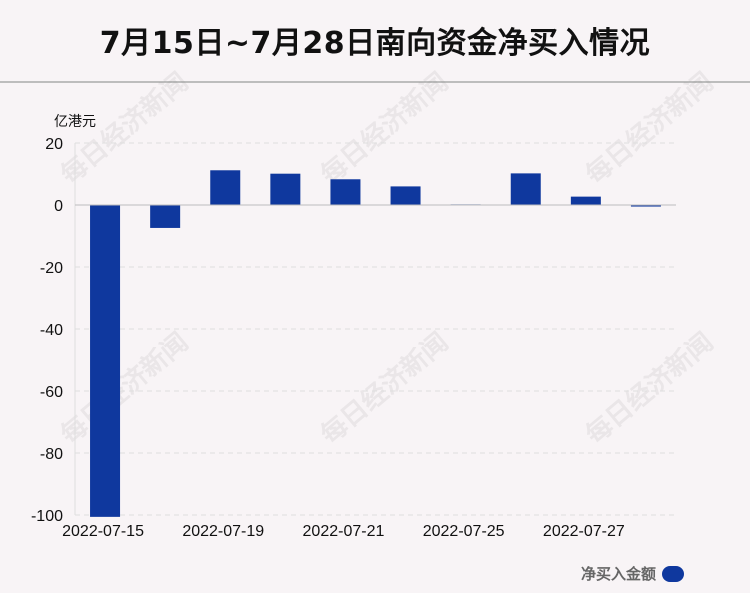 The image size is (750, 593). What do you see at coordinates (51, 330) in the screenshot?
I see `y-tick-label: -40` at bounding box center [51, 330].